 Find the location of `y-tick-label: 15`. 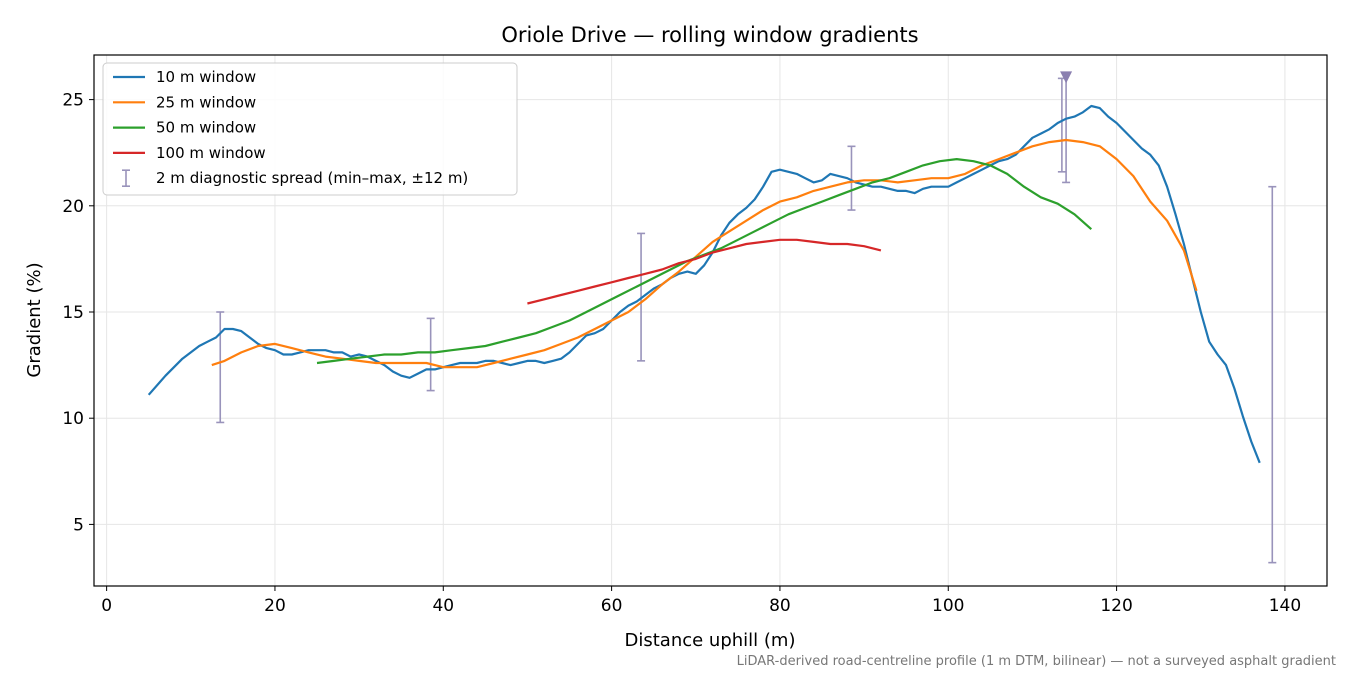

y-tick-label: 15 is located at coordinates (73, 313).